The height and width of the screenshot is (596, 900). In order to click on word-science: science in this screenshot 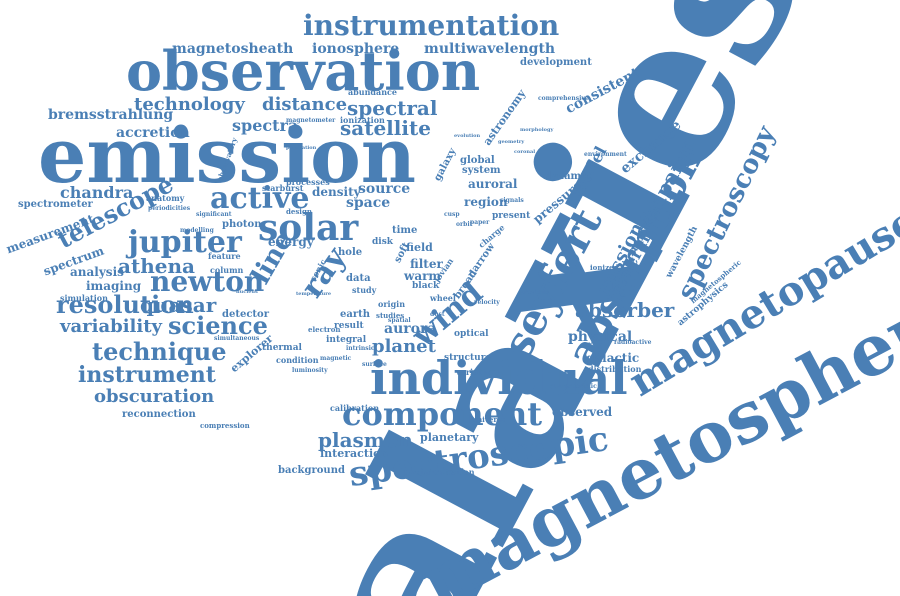, I will do `click(218, 325)`.